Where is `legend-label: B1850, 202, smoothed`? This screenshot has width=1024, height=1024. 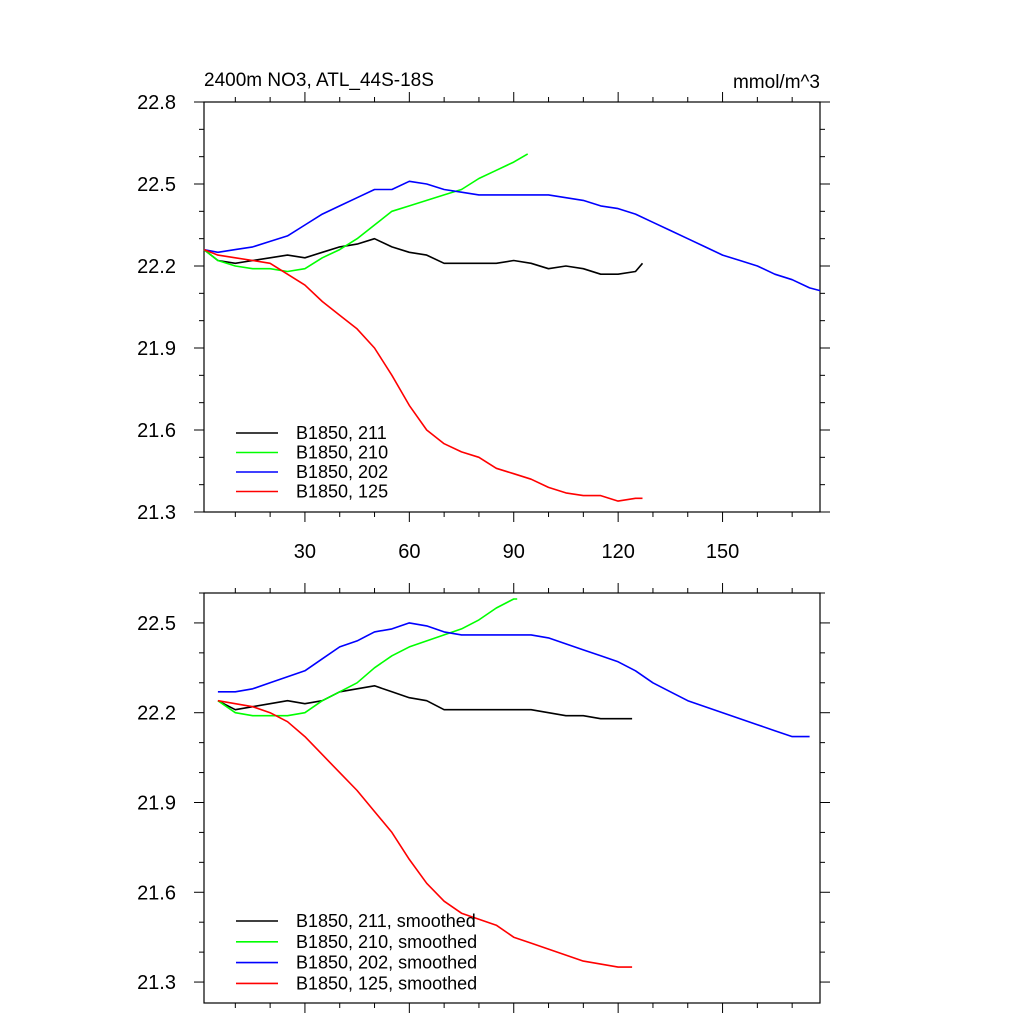
legend-label: B1850, 202, smoothed is located at coordinates (386, 963).